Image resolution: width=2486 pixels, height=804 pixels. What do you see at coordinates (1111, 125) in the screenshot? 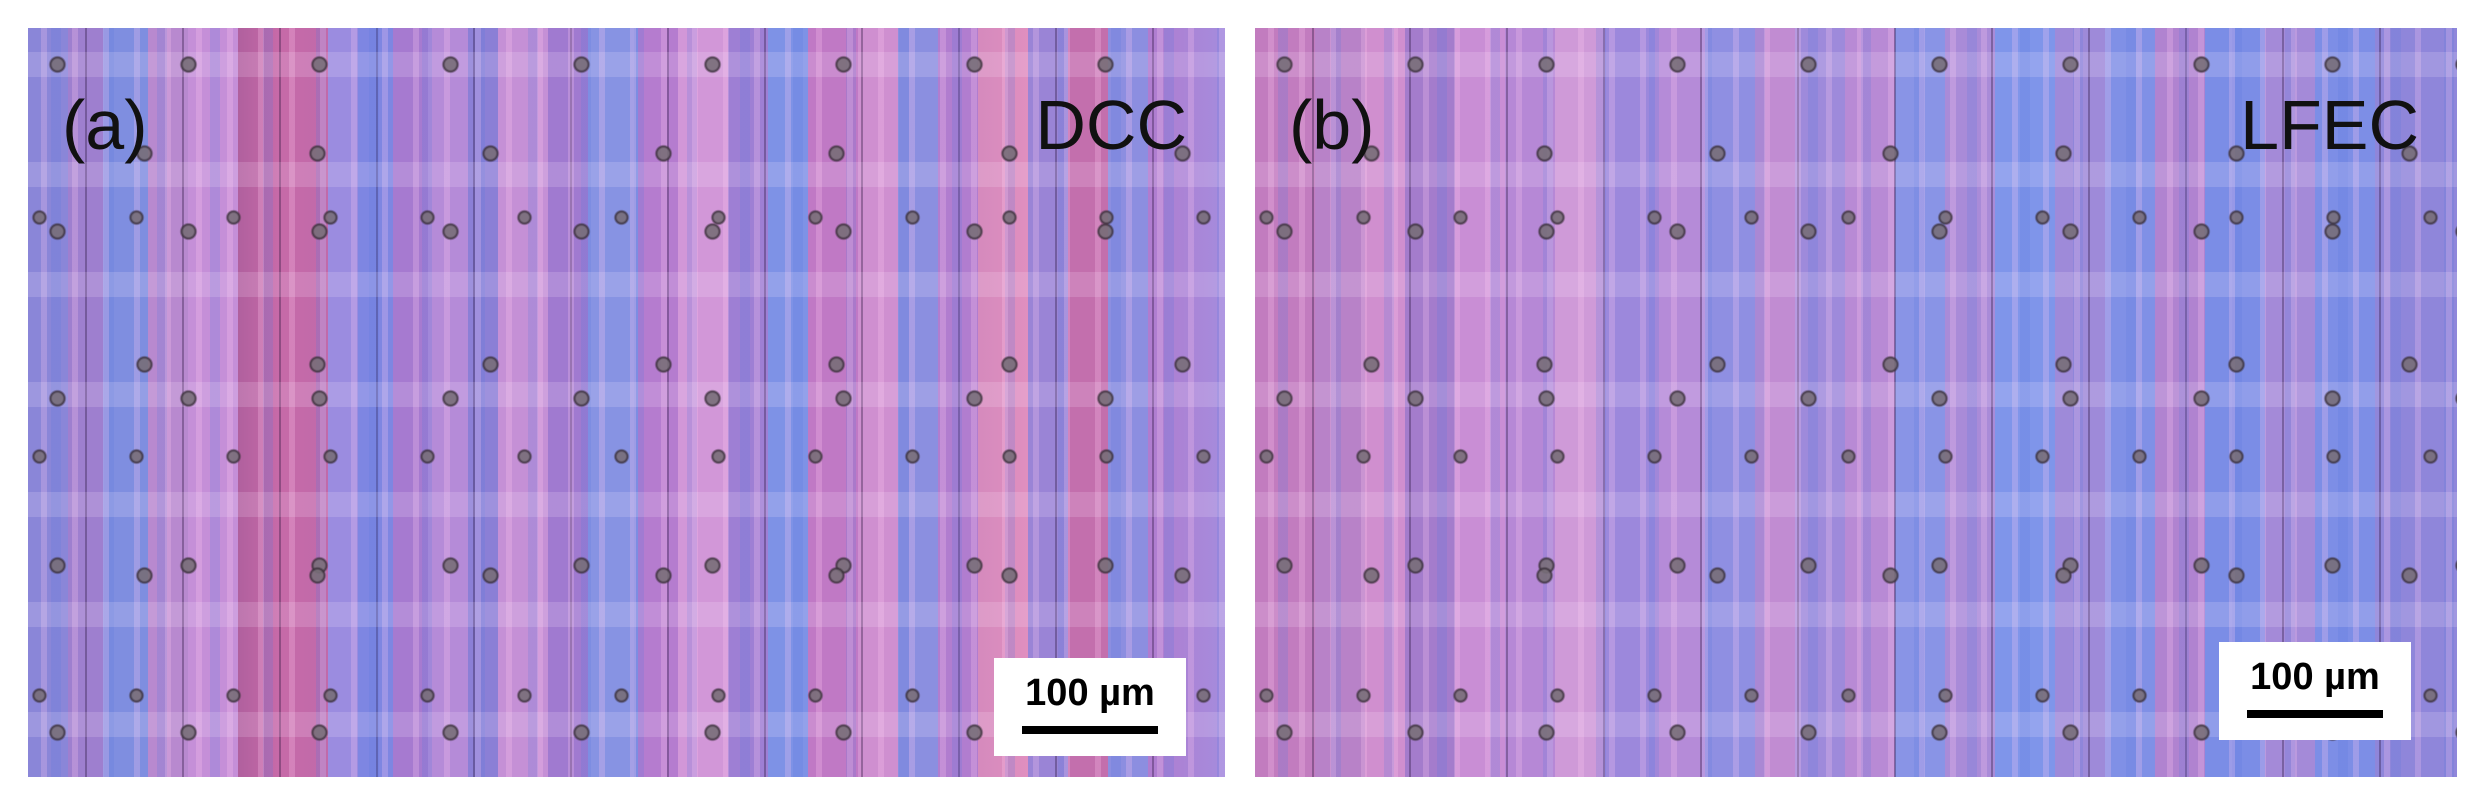
I see `method-label: DCC` at bounding box center [1111, 125].